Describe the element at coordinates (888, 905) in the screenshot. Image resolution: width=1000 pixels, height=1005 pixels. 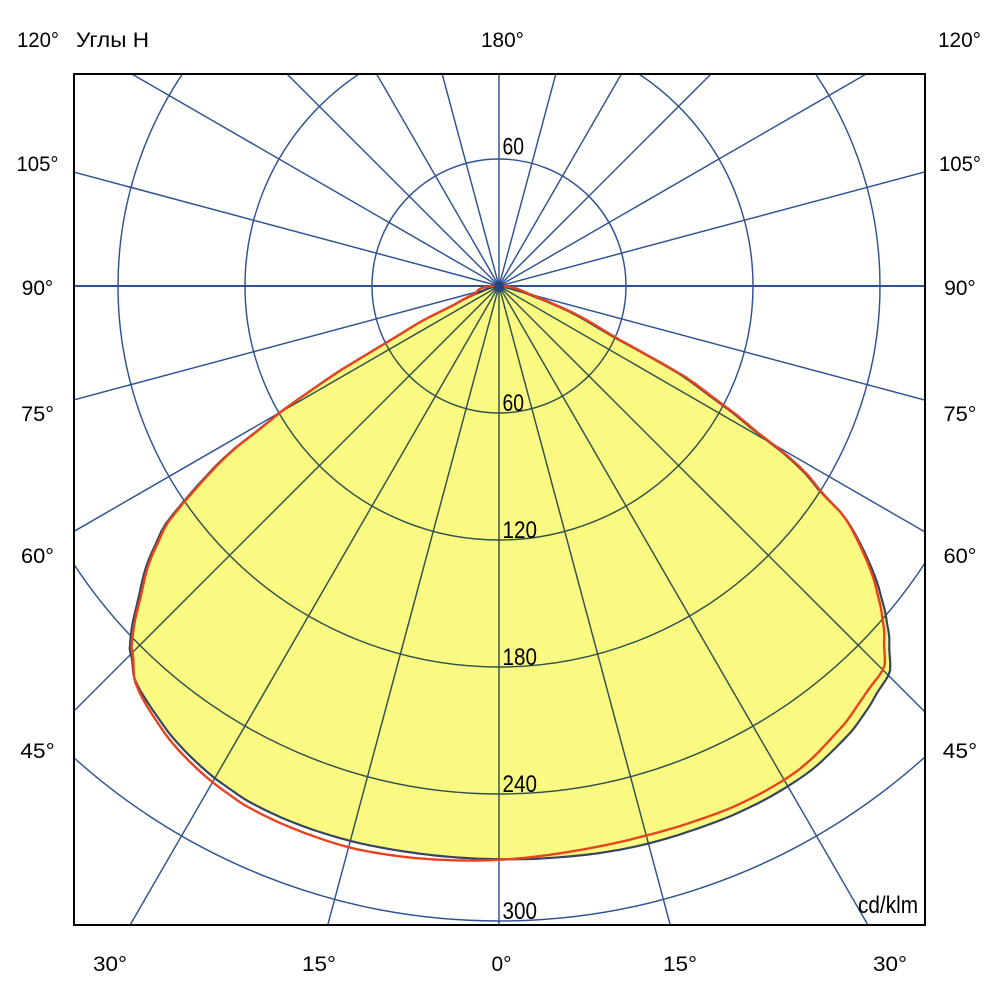
I see `svg-text: cd/klm` at that location.